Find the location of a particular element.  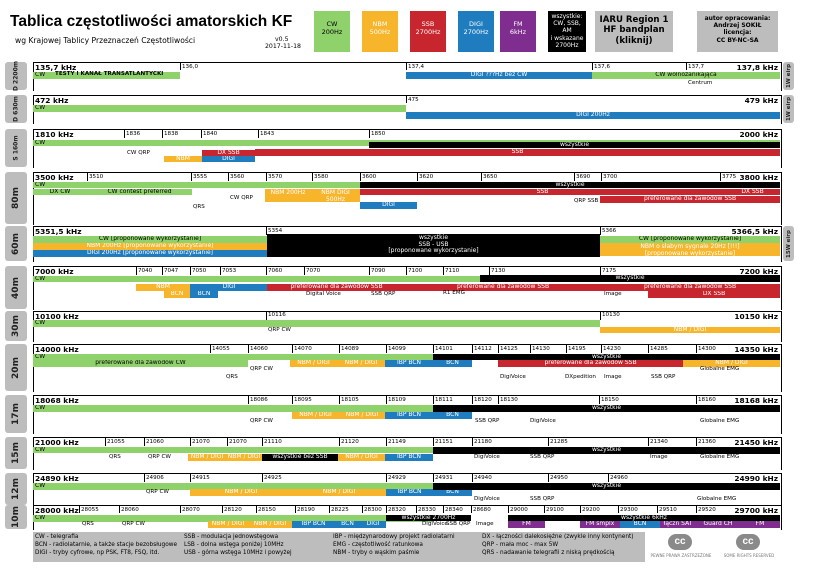

cc-caption-en: SOME RIGHTS RESERVED is located at coordinates (749, 555).